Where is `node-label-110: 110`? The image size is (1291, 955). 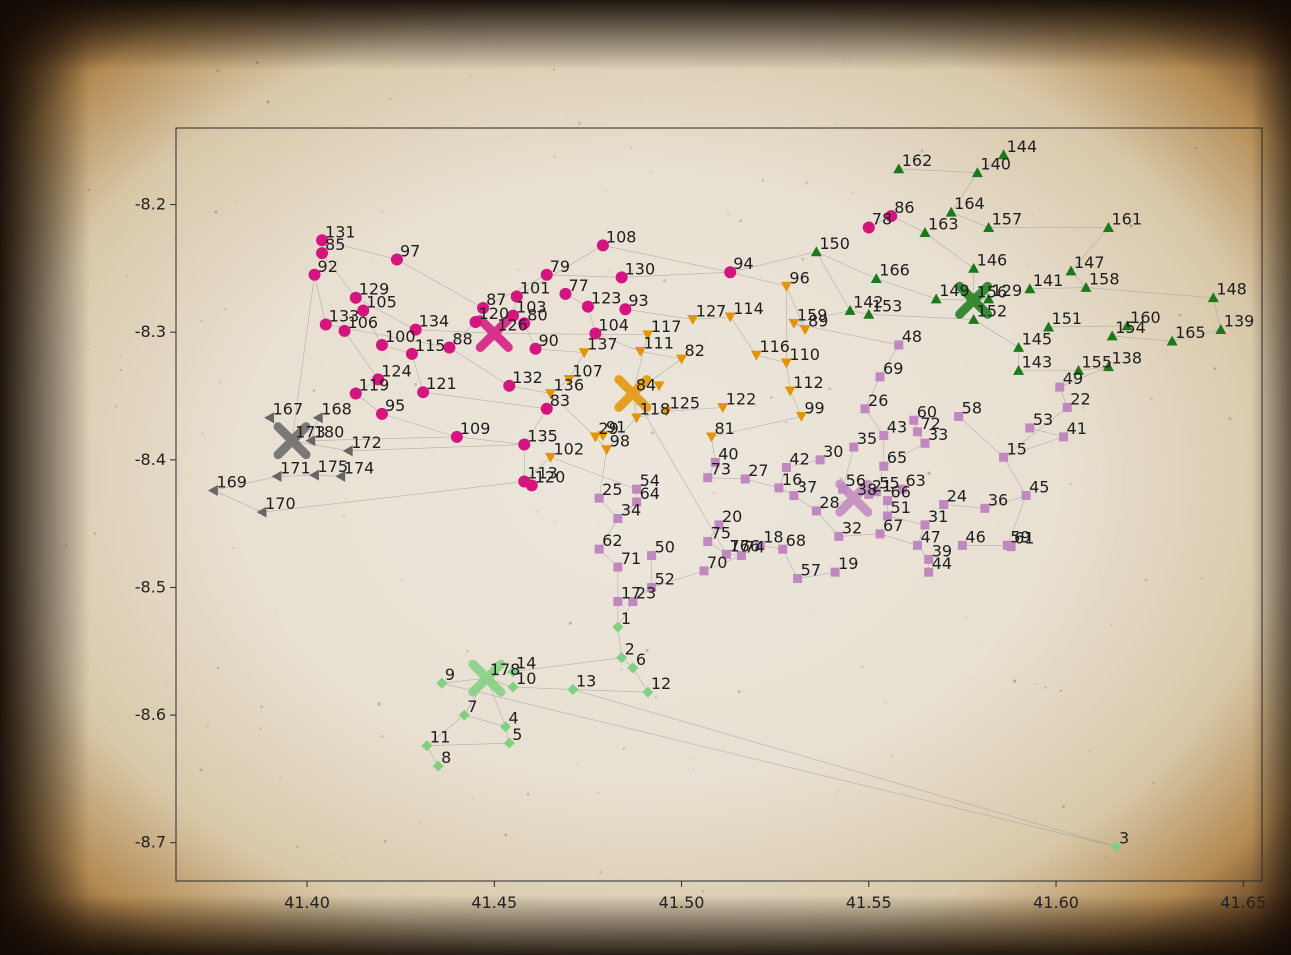 node-label-110: 110 is located at coordinates (804, 354).